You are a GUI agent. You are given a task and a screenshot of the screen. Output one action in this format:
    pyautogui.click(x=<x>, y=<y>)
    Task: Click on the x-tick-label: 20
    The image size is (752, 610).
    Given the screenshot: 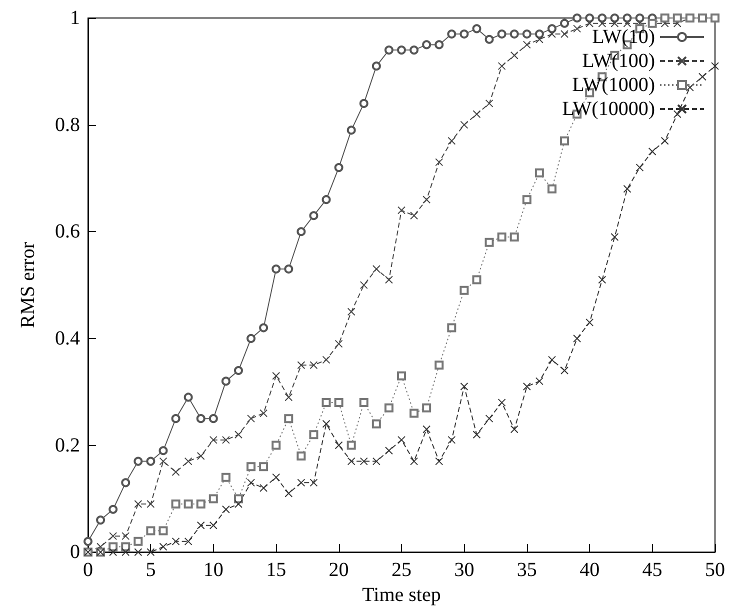 What is the action you would take?
    pyautogui.click(x=338, y=570)
    